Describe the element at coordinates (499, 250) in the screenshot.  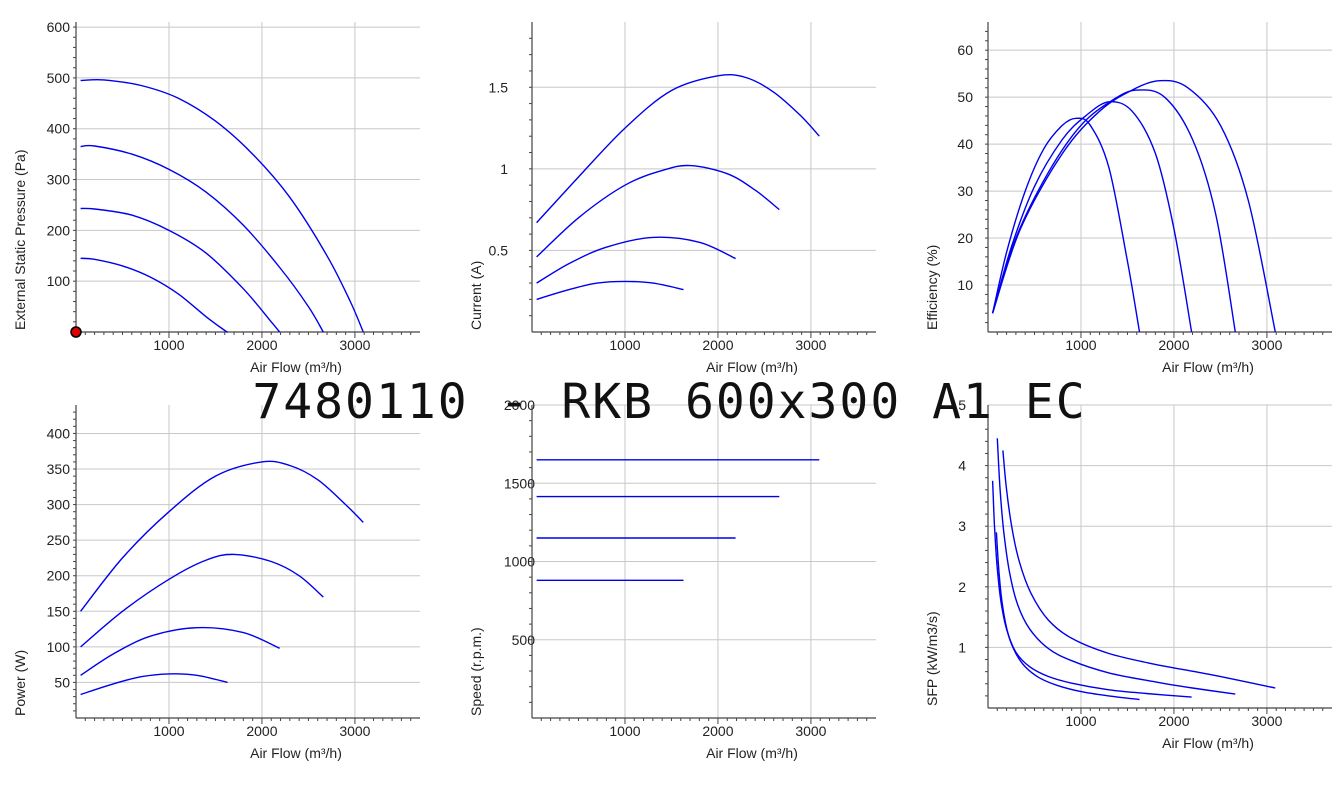
I see `y-tick-label: 0.5` at that location.